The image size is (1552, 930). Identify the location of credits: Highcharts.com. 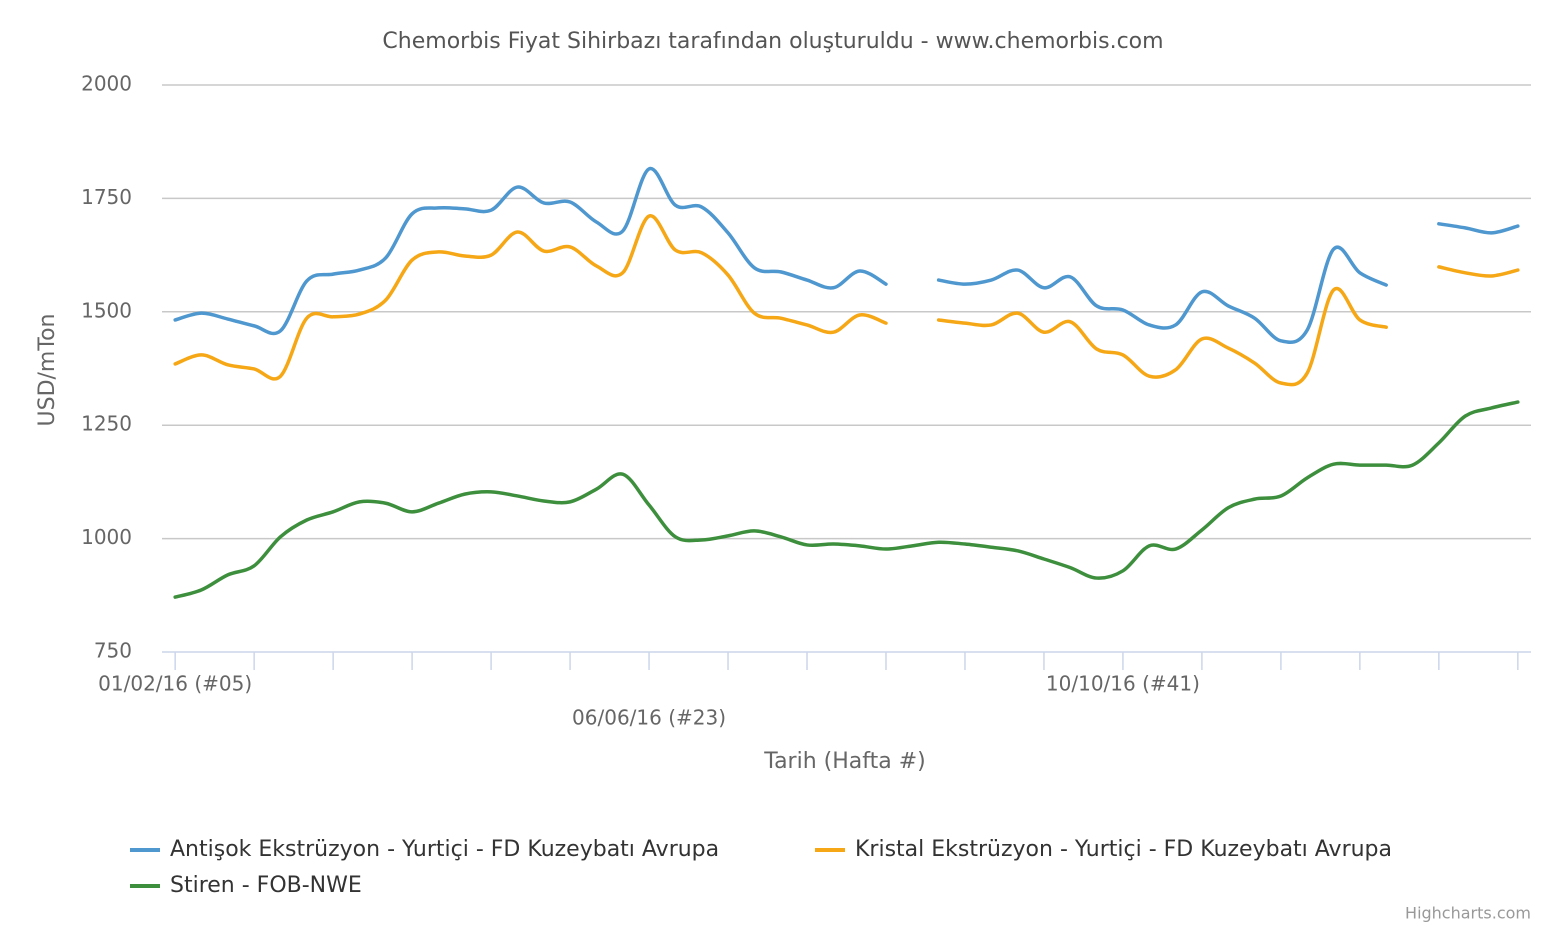
(1468, 913).